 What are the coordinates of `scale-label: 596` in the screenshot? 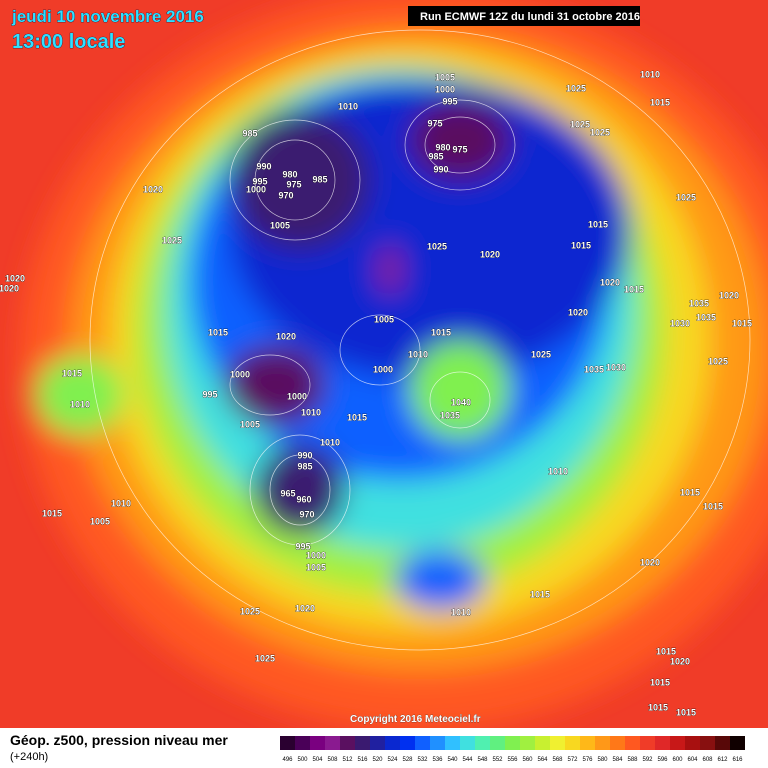 It's located at (662, 760).